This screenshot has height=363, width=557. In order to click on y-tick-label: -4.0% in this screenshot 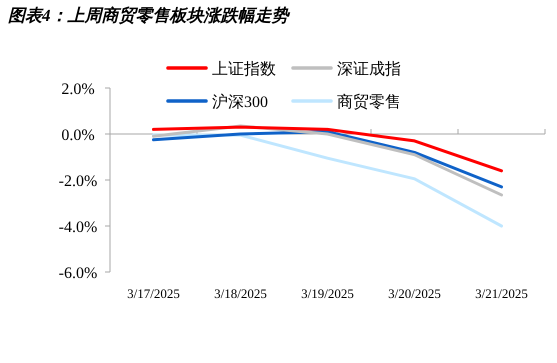, I will do `click(78, 227)`.